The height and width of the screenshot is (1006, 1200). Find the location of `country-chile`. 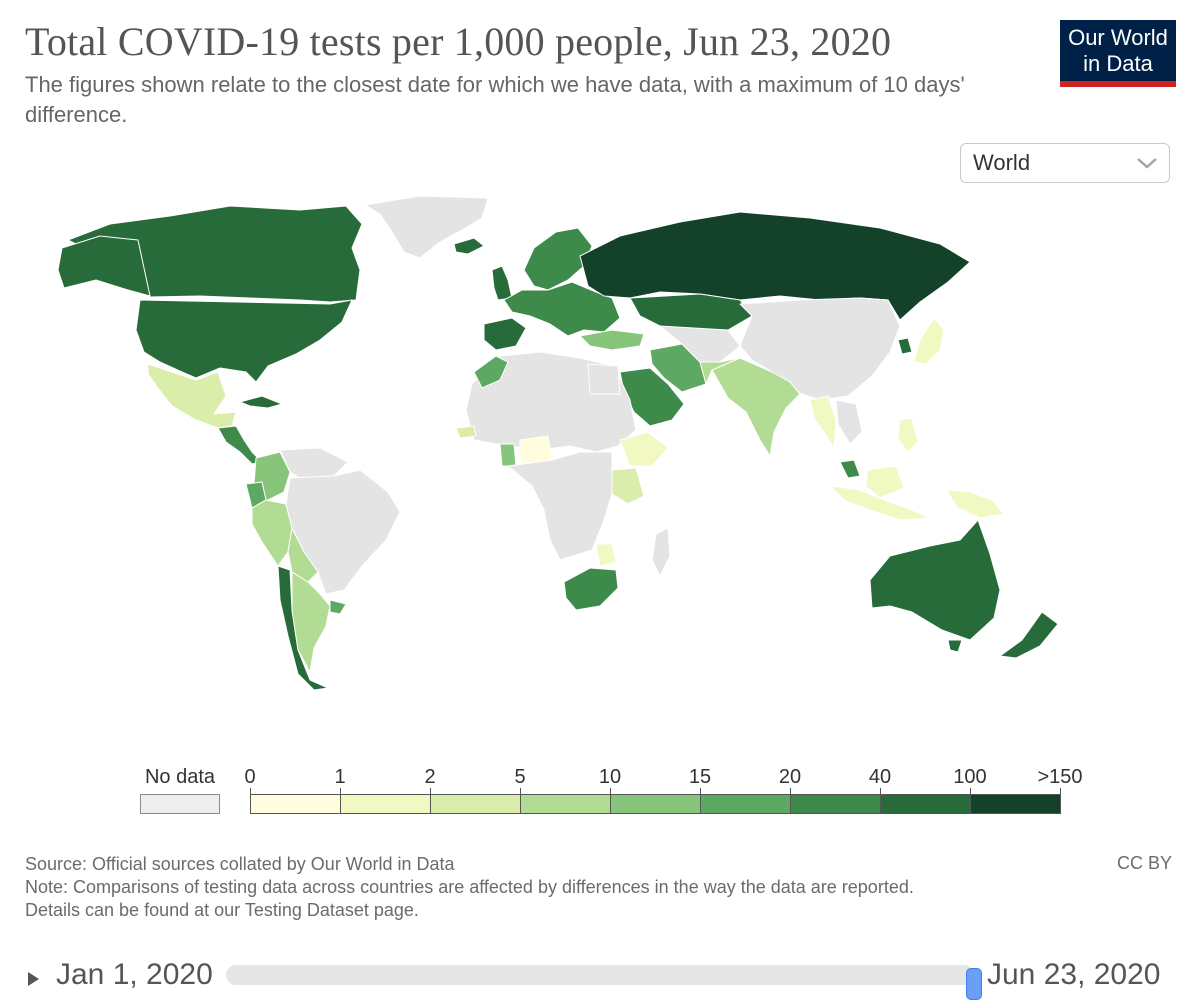

country-chile is located at coordinates (303, 628).